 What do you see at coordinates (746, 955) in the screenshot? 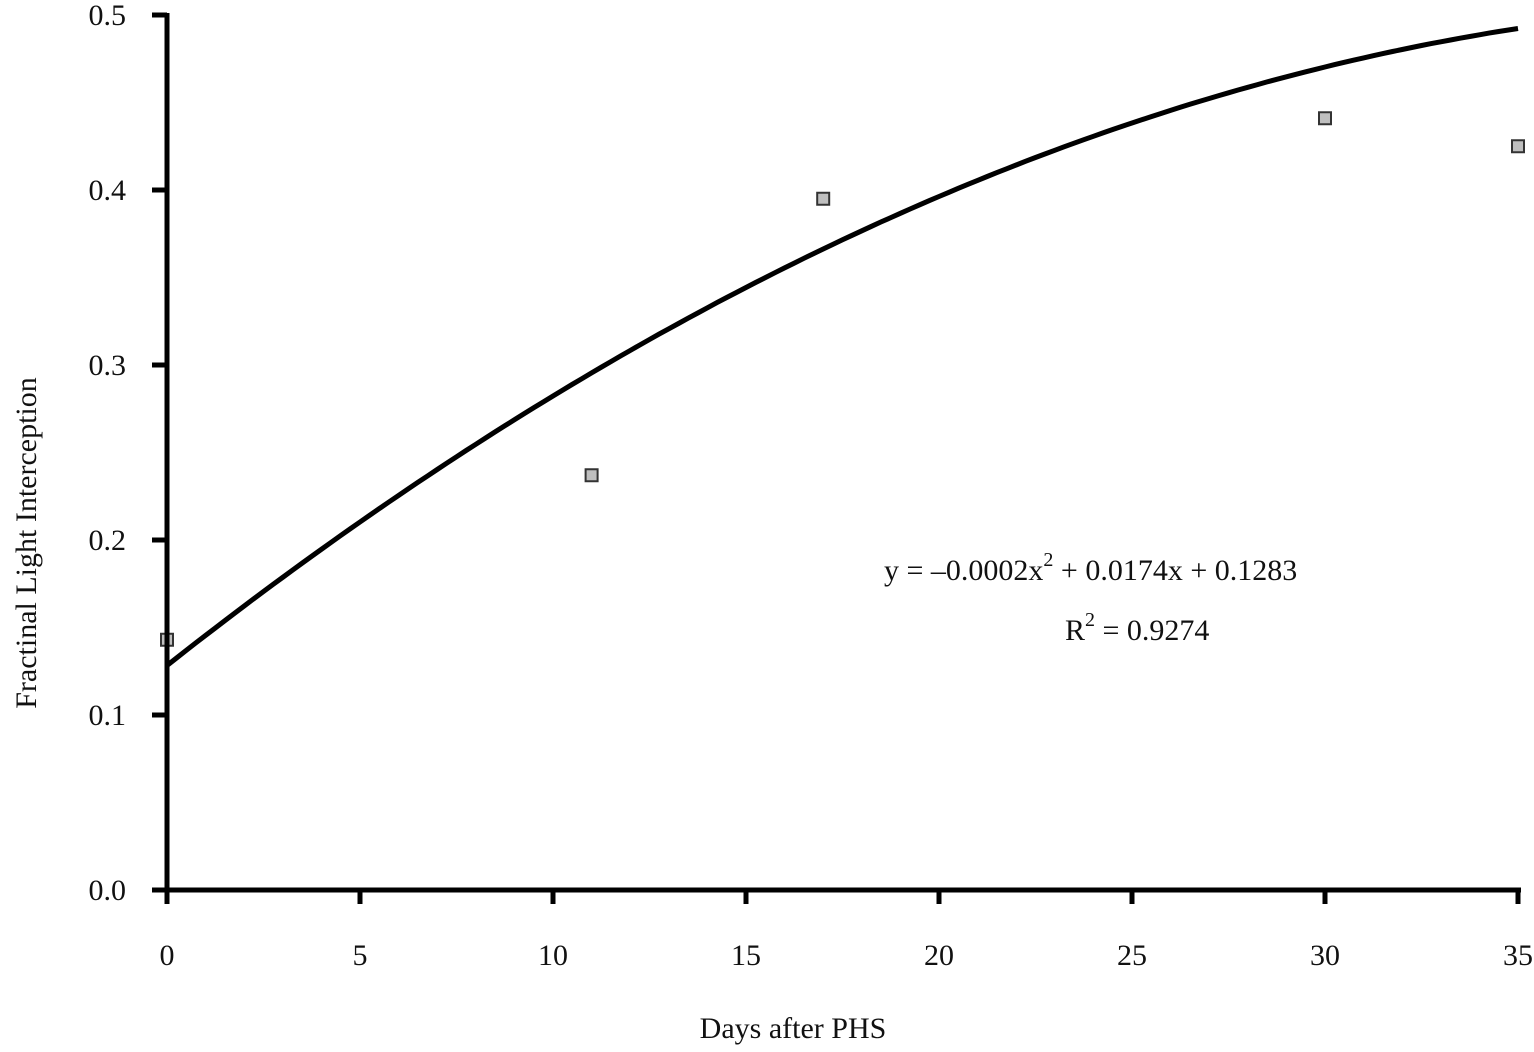
I see `x-tick-label: 15` at bounding box center [746, 955].